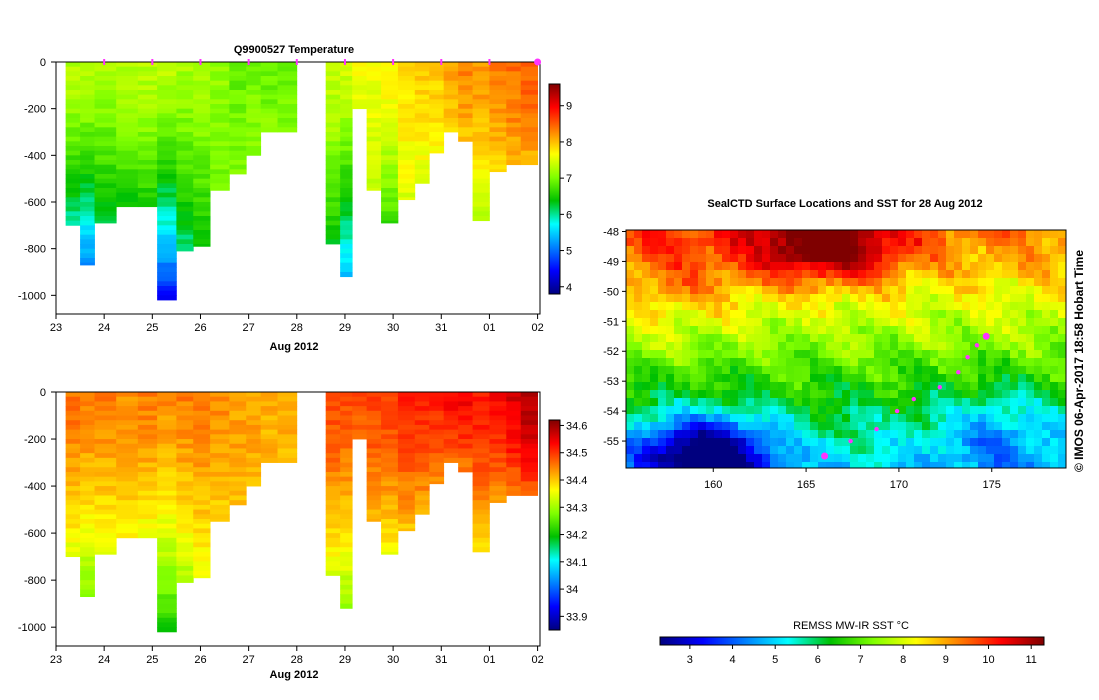  I want to click on x-tick-label: 30, so click(393, 660).